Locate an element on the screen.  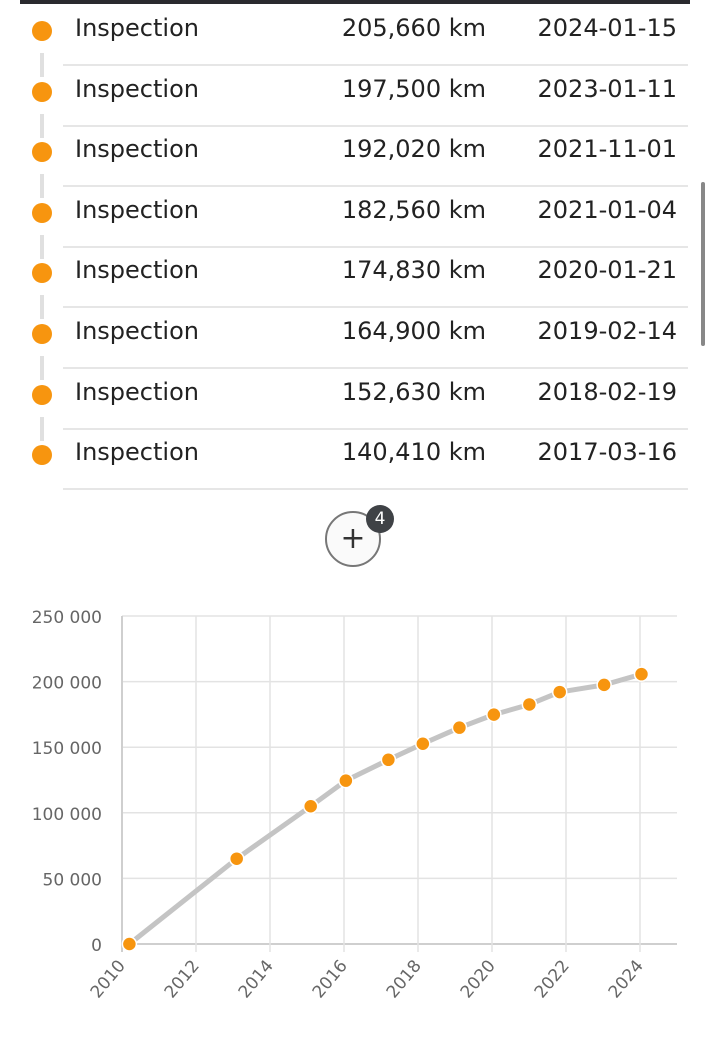
y-tick-label: 200 000 is located at coordinates (67, 684).